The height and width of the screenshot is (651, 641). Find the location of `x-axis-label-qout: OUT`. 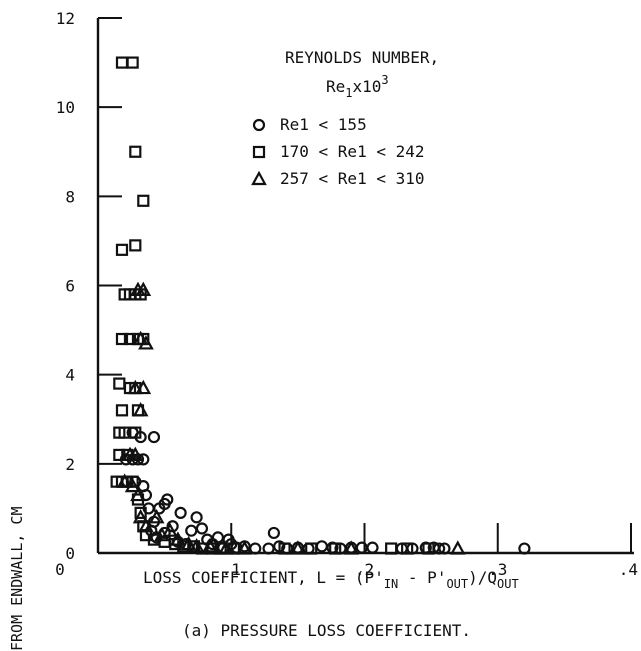

x-axis-label-qout: OUT is located at coordinates (508, 584).